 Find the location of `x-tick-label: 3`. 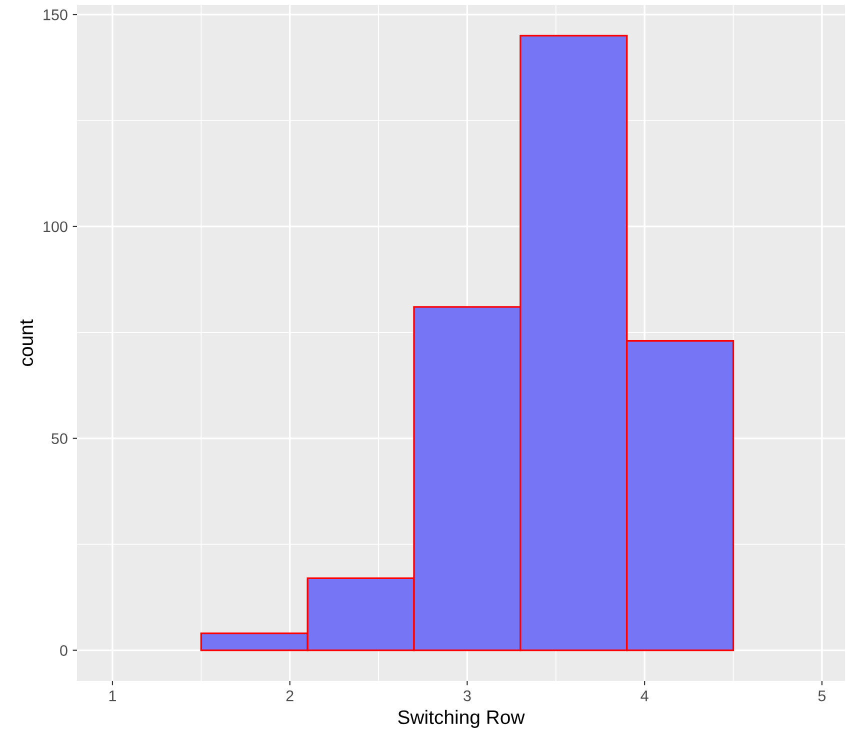

x-tick-label: 3 is located at coordinates (467, 696).